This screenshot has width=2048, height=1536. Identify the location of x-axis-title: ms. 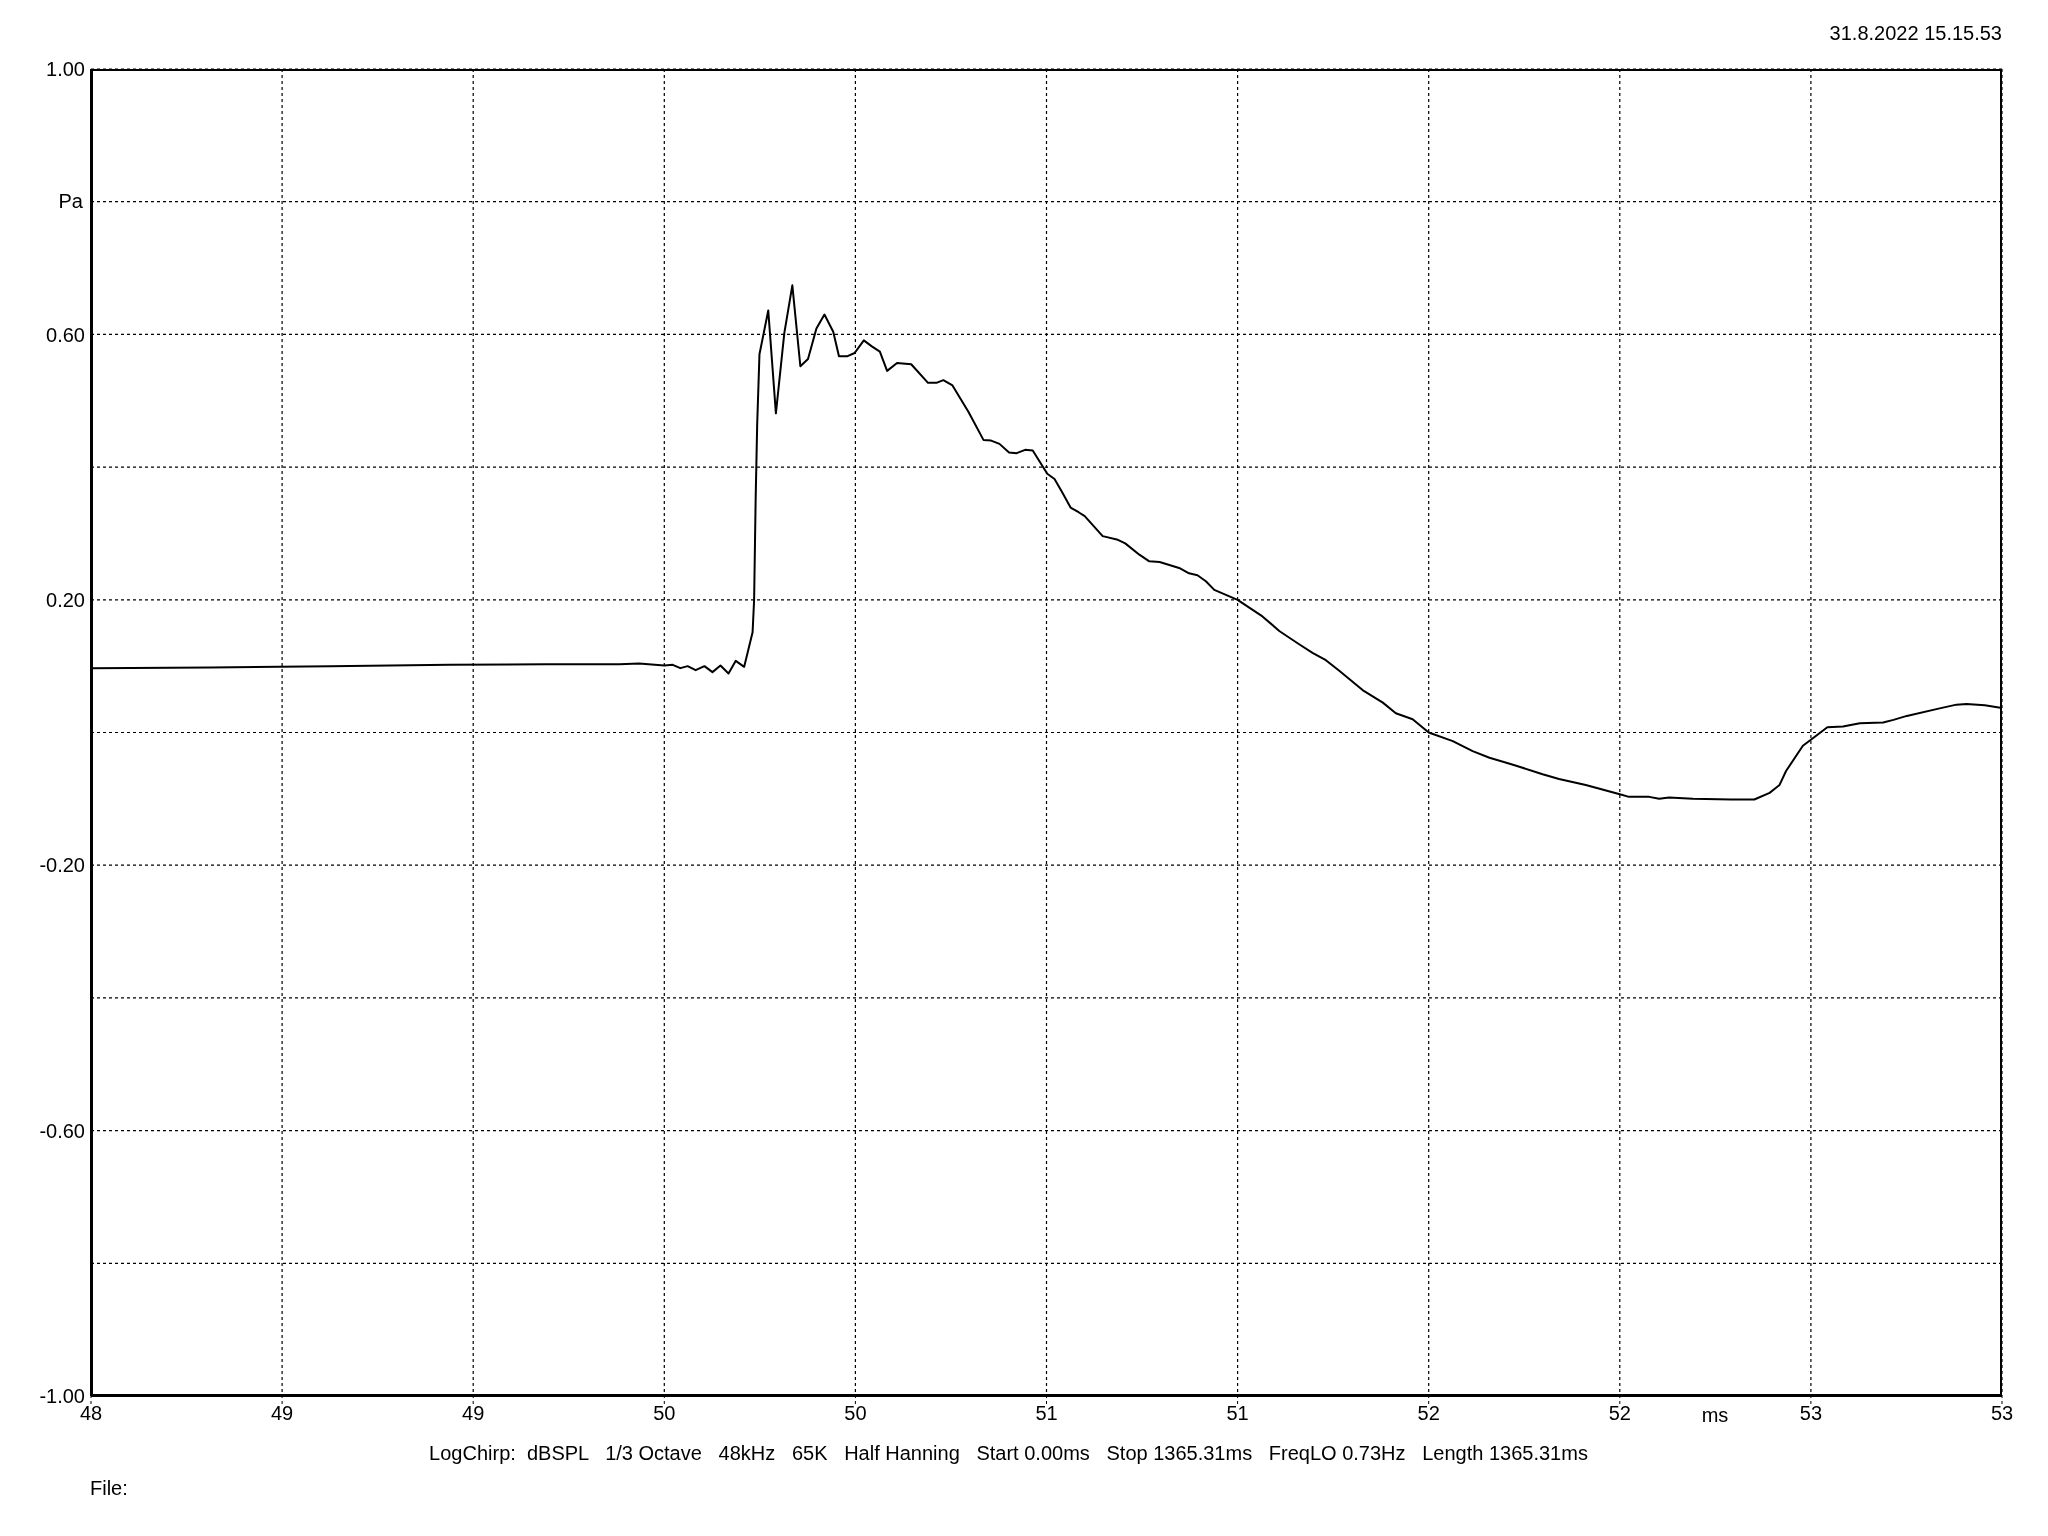
(1715, 1415).